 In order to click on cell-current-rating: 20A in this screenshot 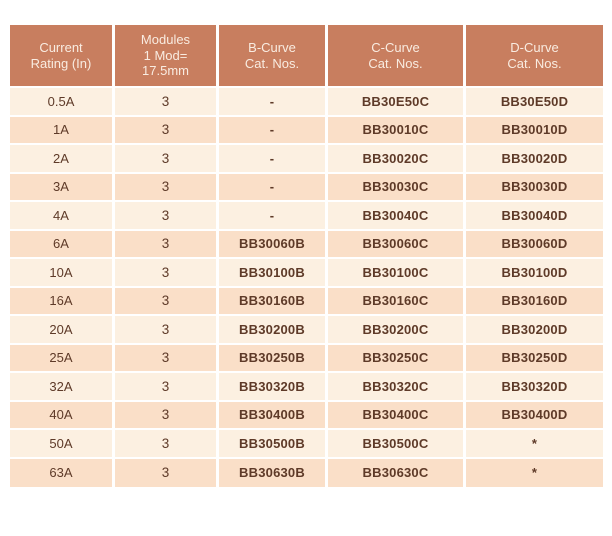, I will do `click(61, 330)`.